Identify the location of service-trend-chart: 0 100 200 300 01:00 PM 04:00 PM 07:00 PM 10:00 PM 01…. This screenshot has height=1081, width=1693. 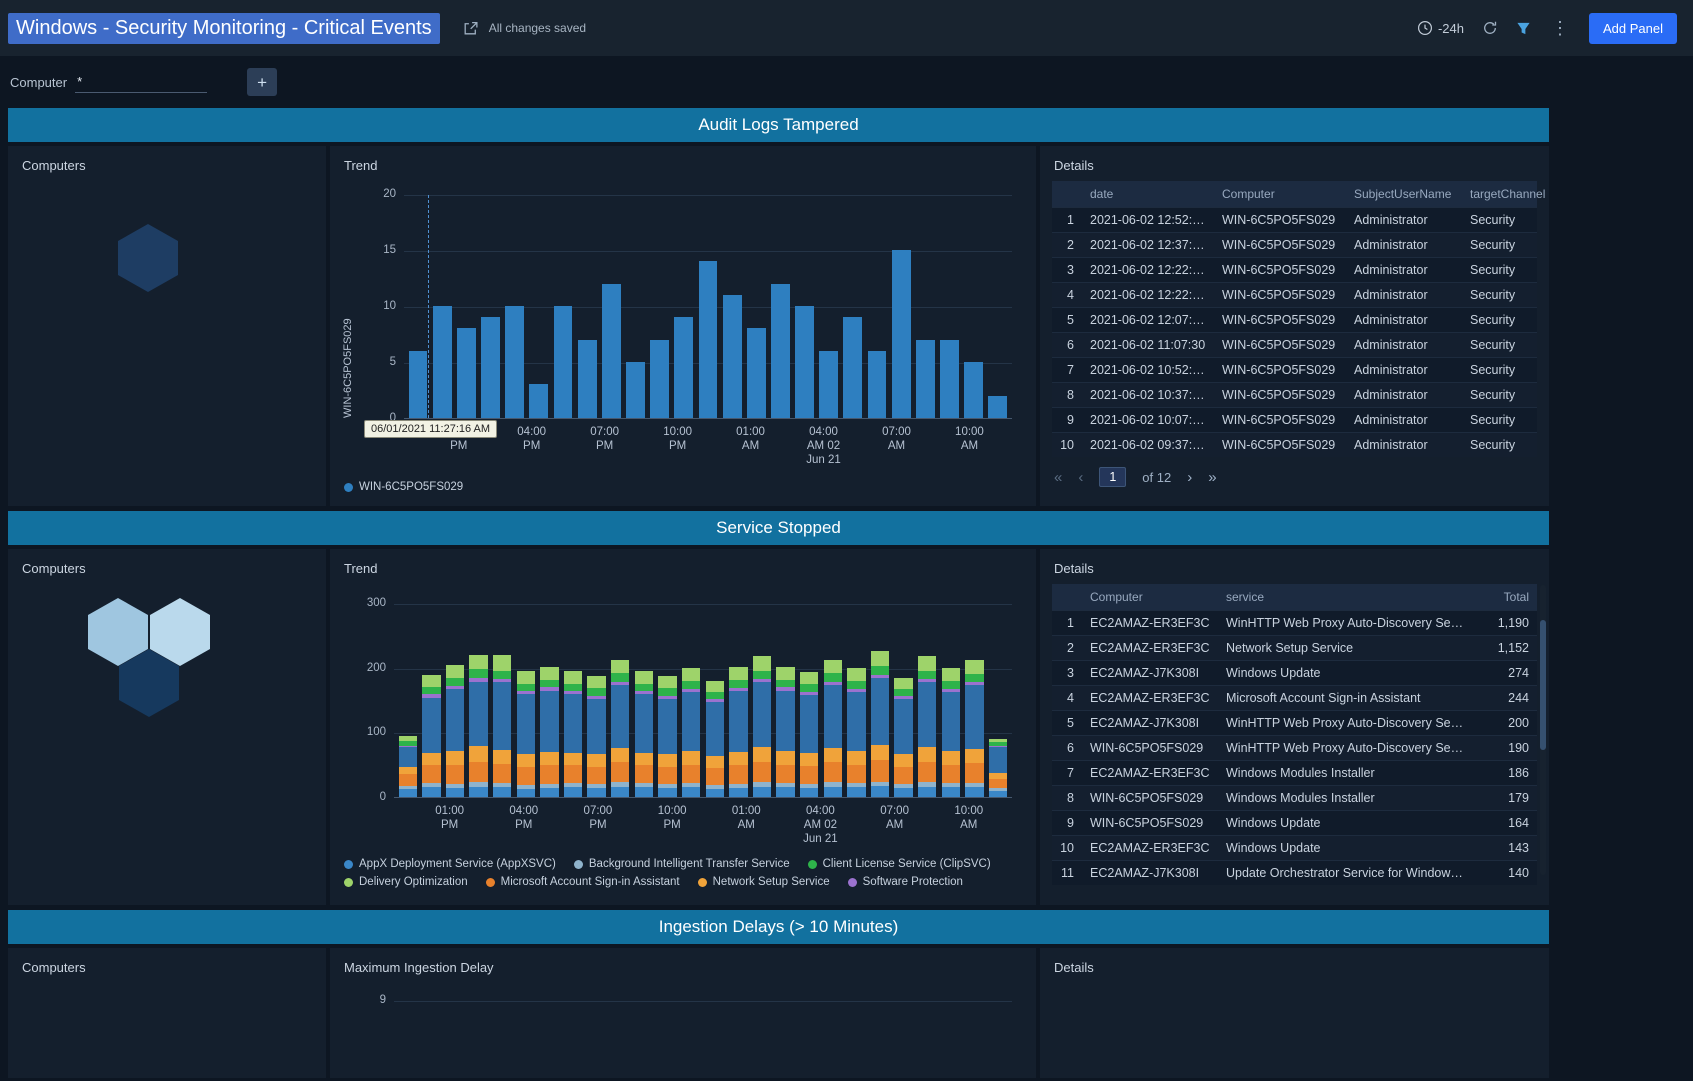
(689, 721).